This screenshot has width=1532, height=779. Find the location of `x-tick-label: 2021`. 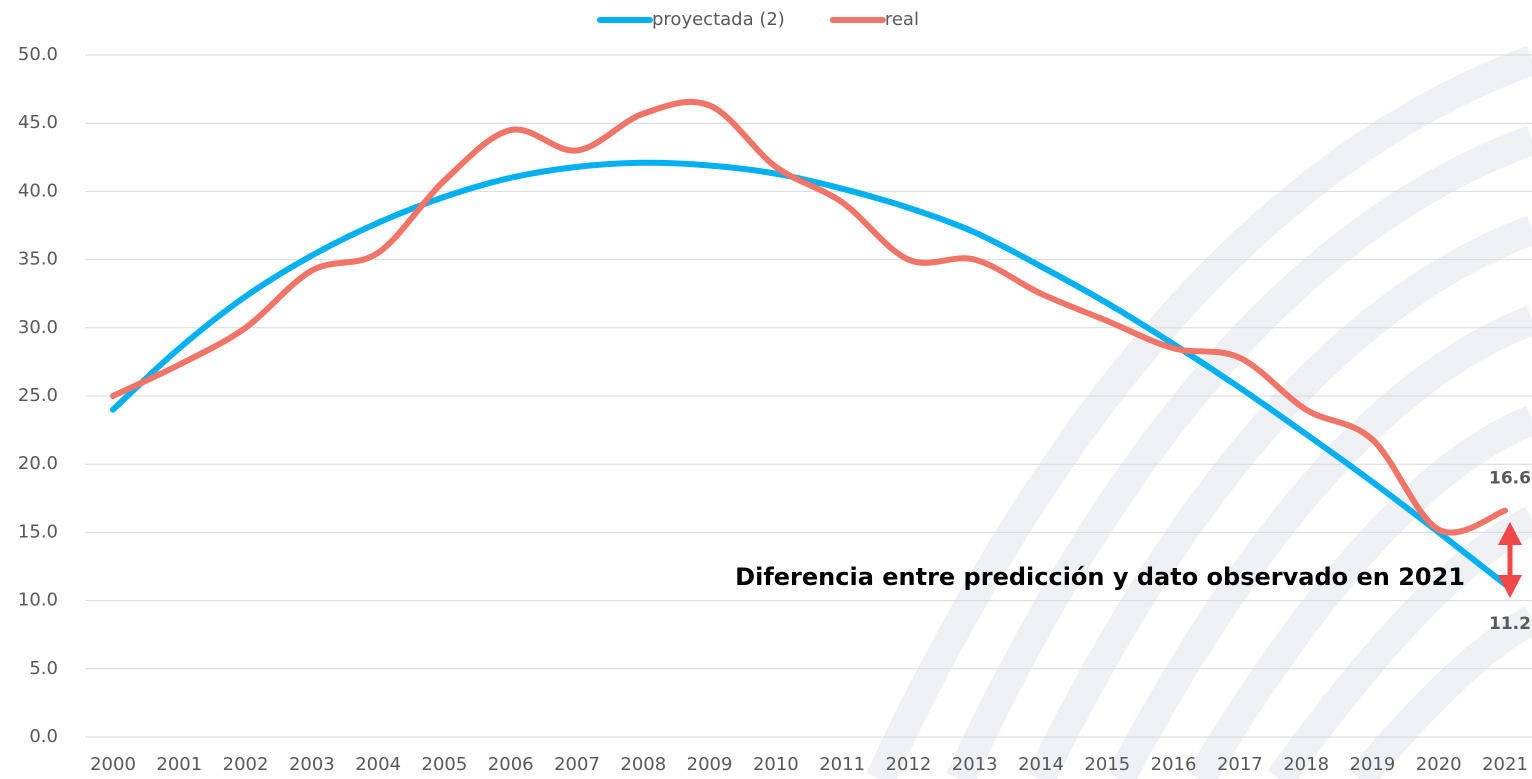

x-tick-label: 2021 is located at coordinates (1505, 764).